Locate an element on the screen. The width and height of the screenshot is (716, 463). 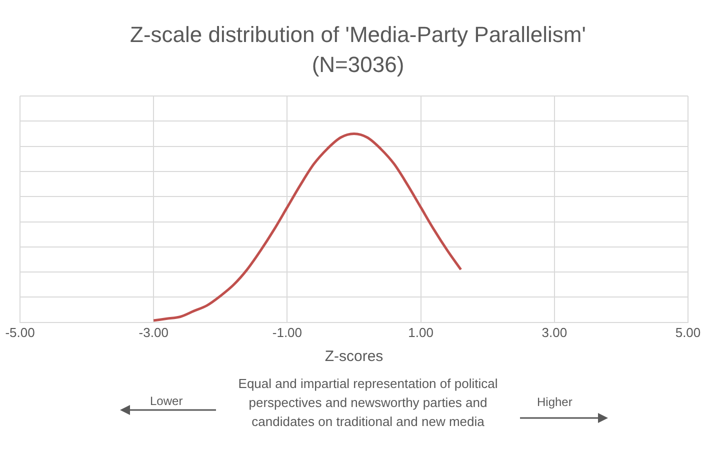
x-tick-label: 1.00 is located at coordinates (421, 332).